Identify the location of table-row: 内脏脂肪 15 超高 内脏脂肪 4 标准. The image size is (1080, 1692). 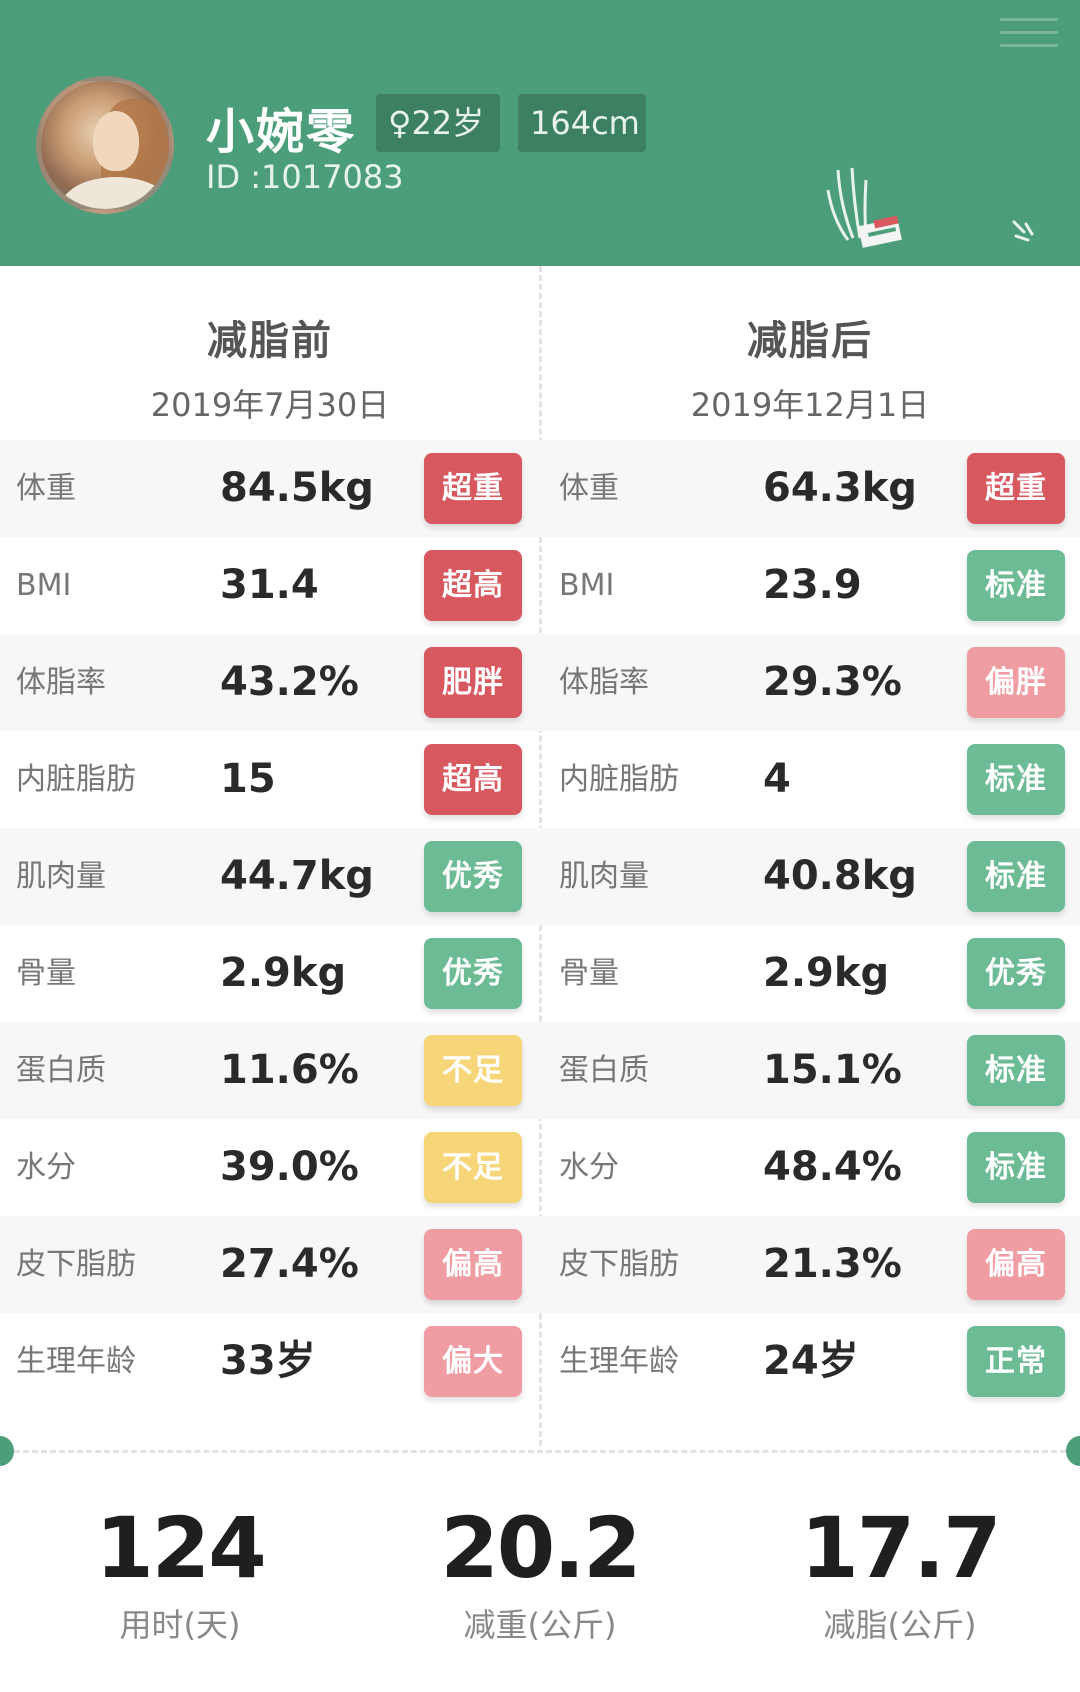
(540, 779).